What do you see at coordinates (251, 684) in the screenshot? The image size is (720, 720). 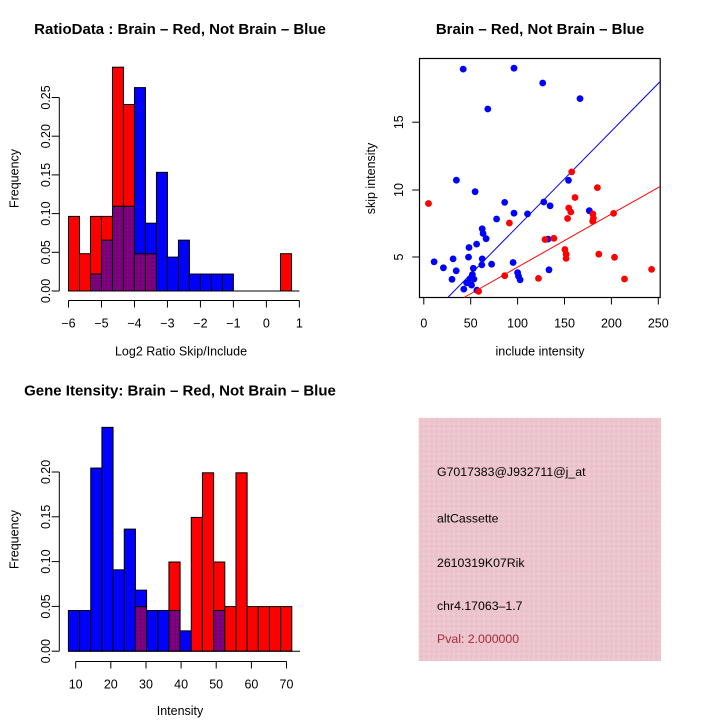 I see `svg-text: 60` at bounding box center [251, 684].